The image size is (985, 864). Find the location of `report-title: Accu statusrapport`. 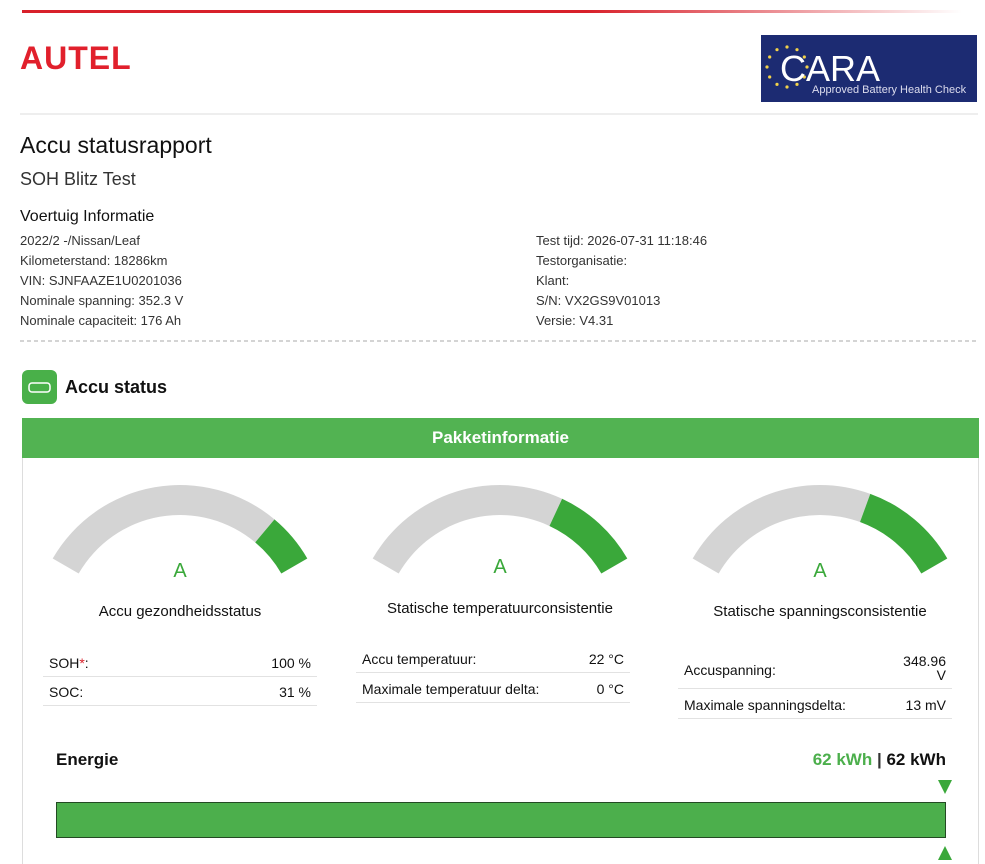

report-title: Accu statusrapport is located at coordinates (116, 145).